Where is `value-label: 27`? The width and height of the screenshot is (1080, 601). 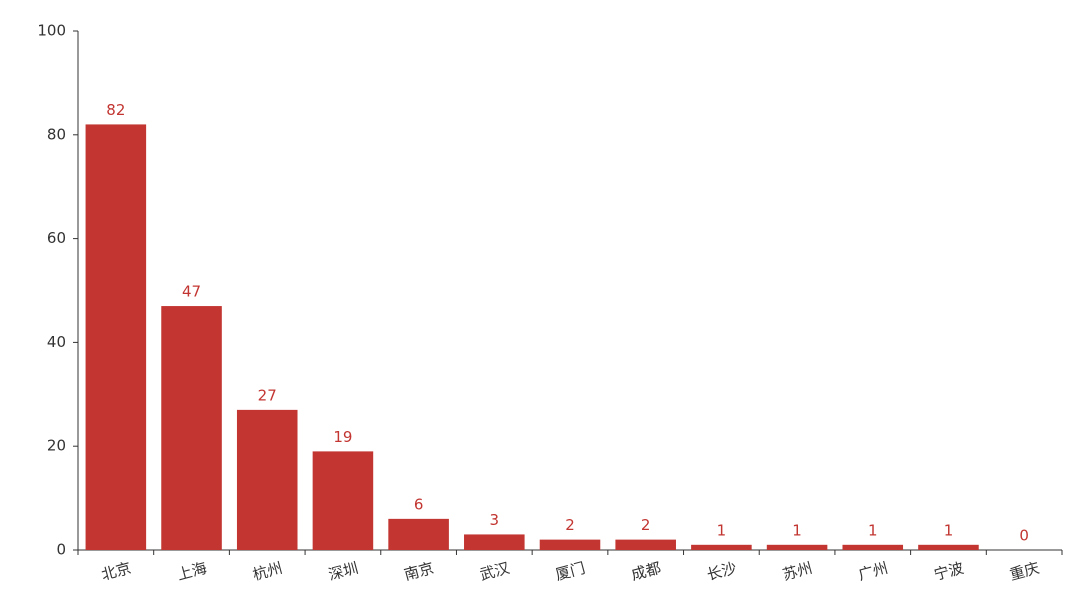 value-label: 27 is located at coordinates (267, 395).